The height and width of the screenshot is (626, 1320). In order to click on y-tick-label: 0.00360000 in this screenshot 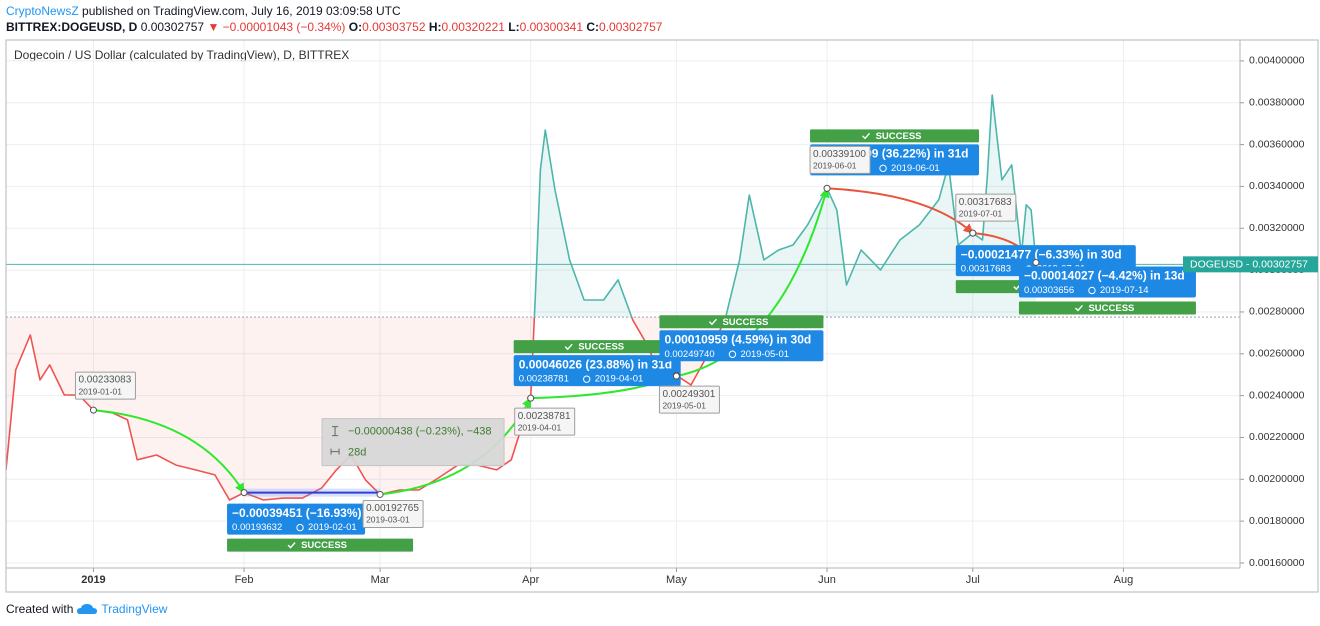, I will do `click(1277, 144)`.